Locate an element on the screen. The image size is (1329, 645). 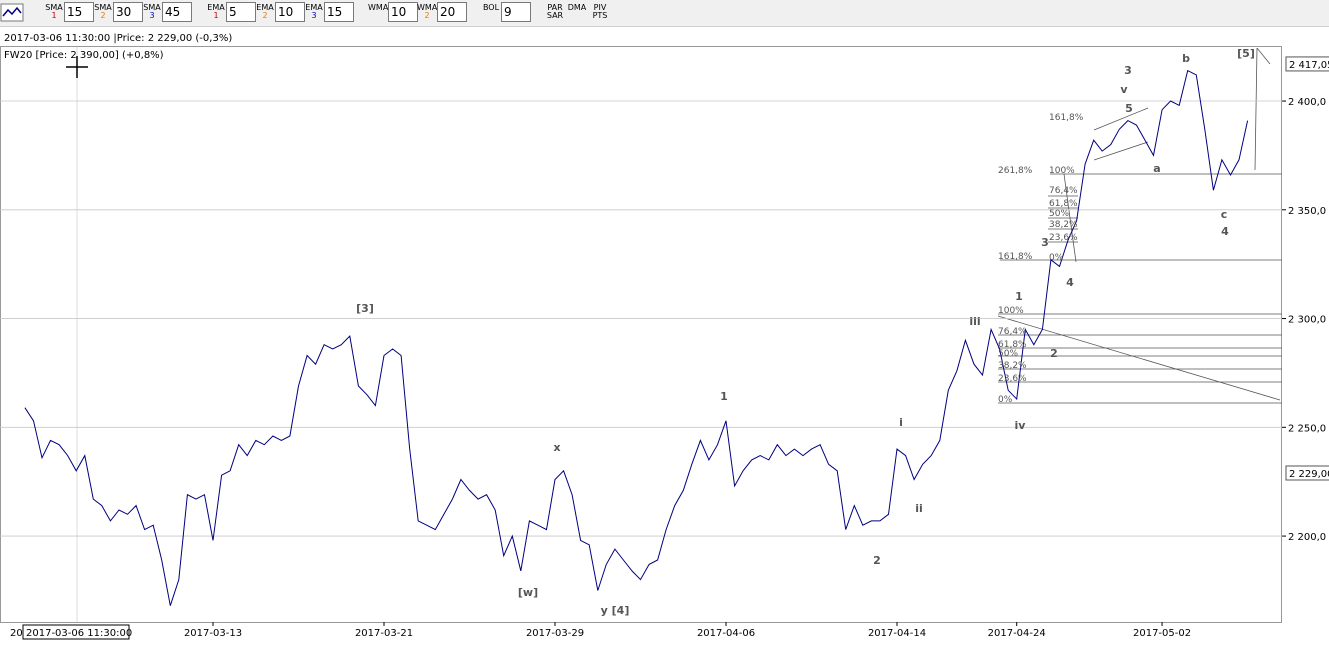
price-marker-label: 2 229,00 is located at coordinates (1309, 474).